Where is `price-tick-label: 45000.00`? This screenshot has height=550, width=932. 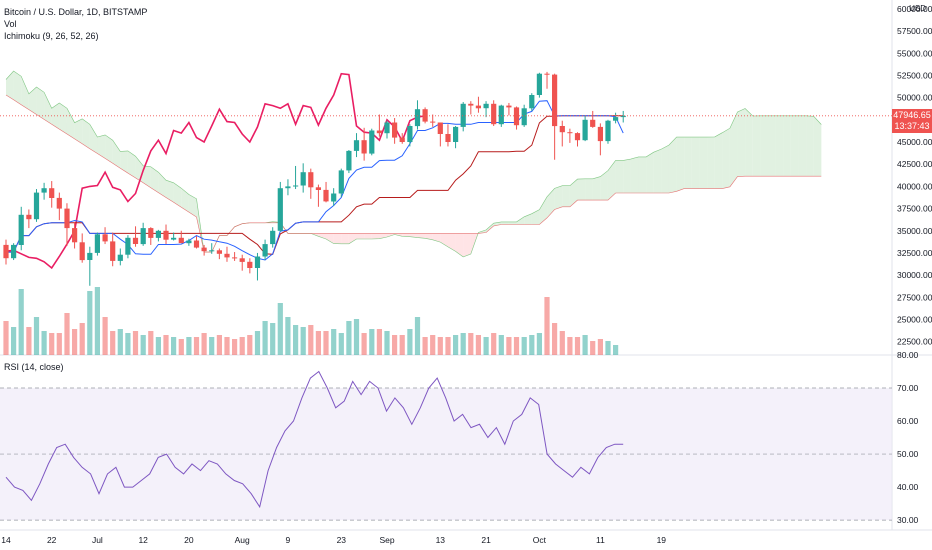 price-tick-label: 45000.00 is located at coordinates (914, 142).